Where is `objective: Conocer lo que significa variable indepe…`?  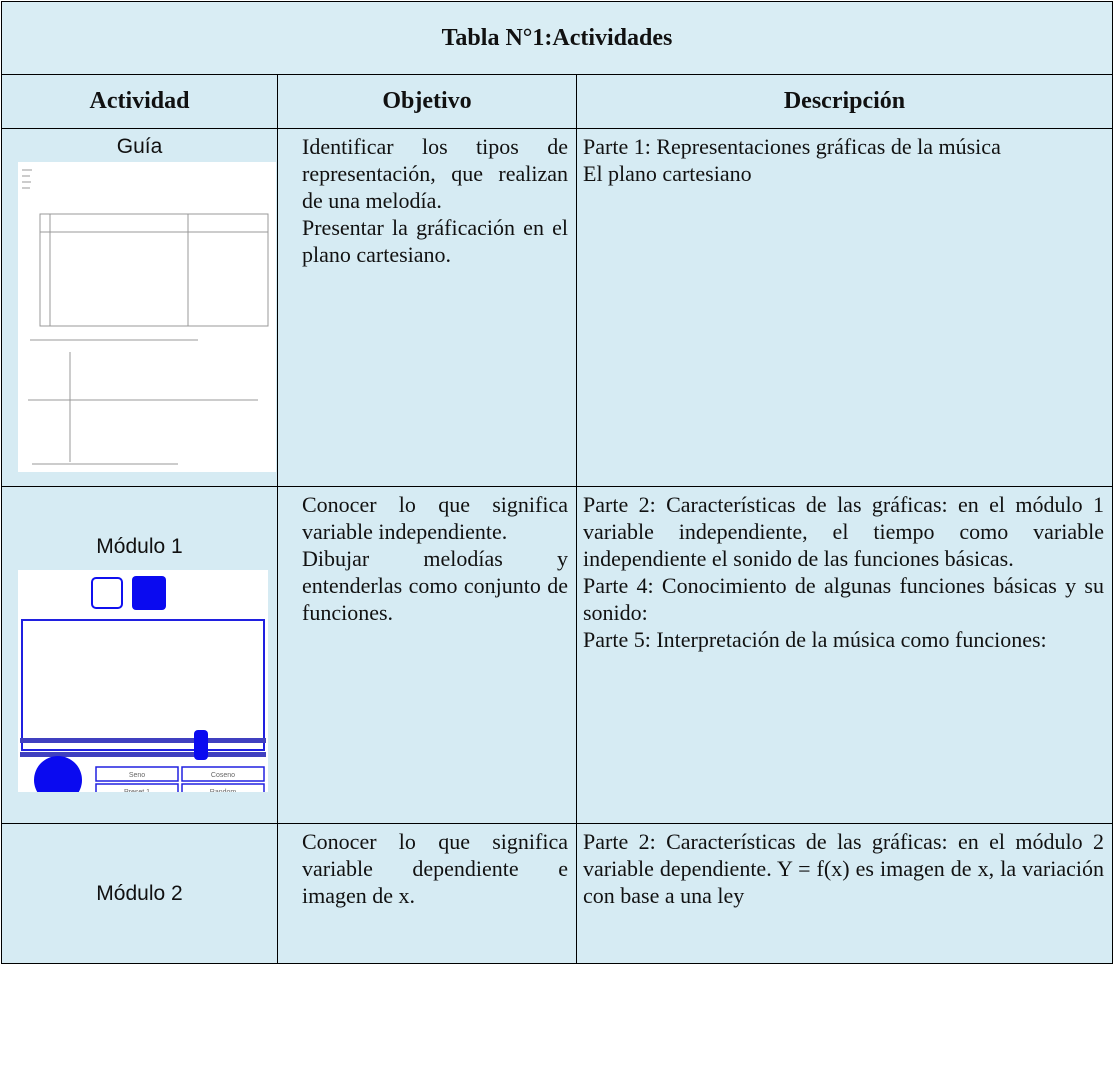 objective: Conocer lo que significa variable indepe… is located at coordinates (435, 518).